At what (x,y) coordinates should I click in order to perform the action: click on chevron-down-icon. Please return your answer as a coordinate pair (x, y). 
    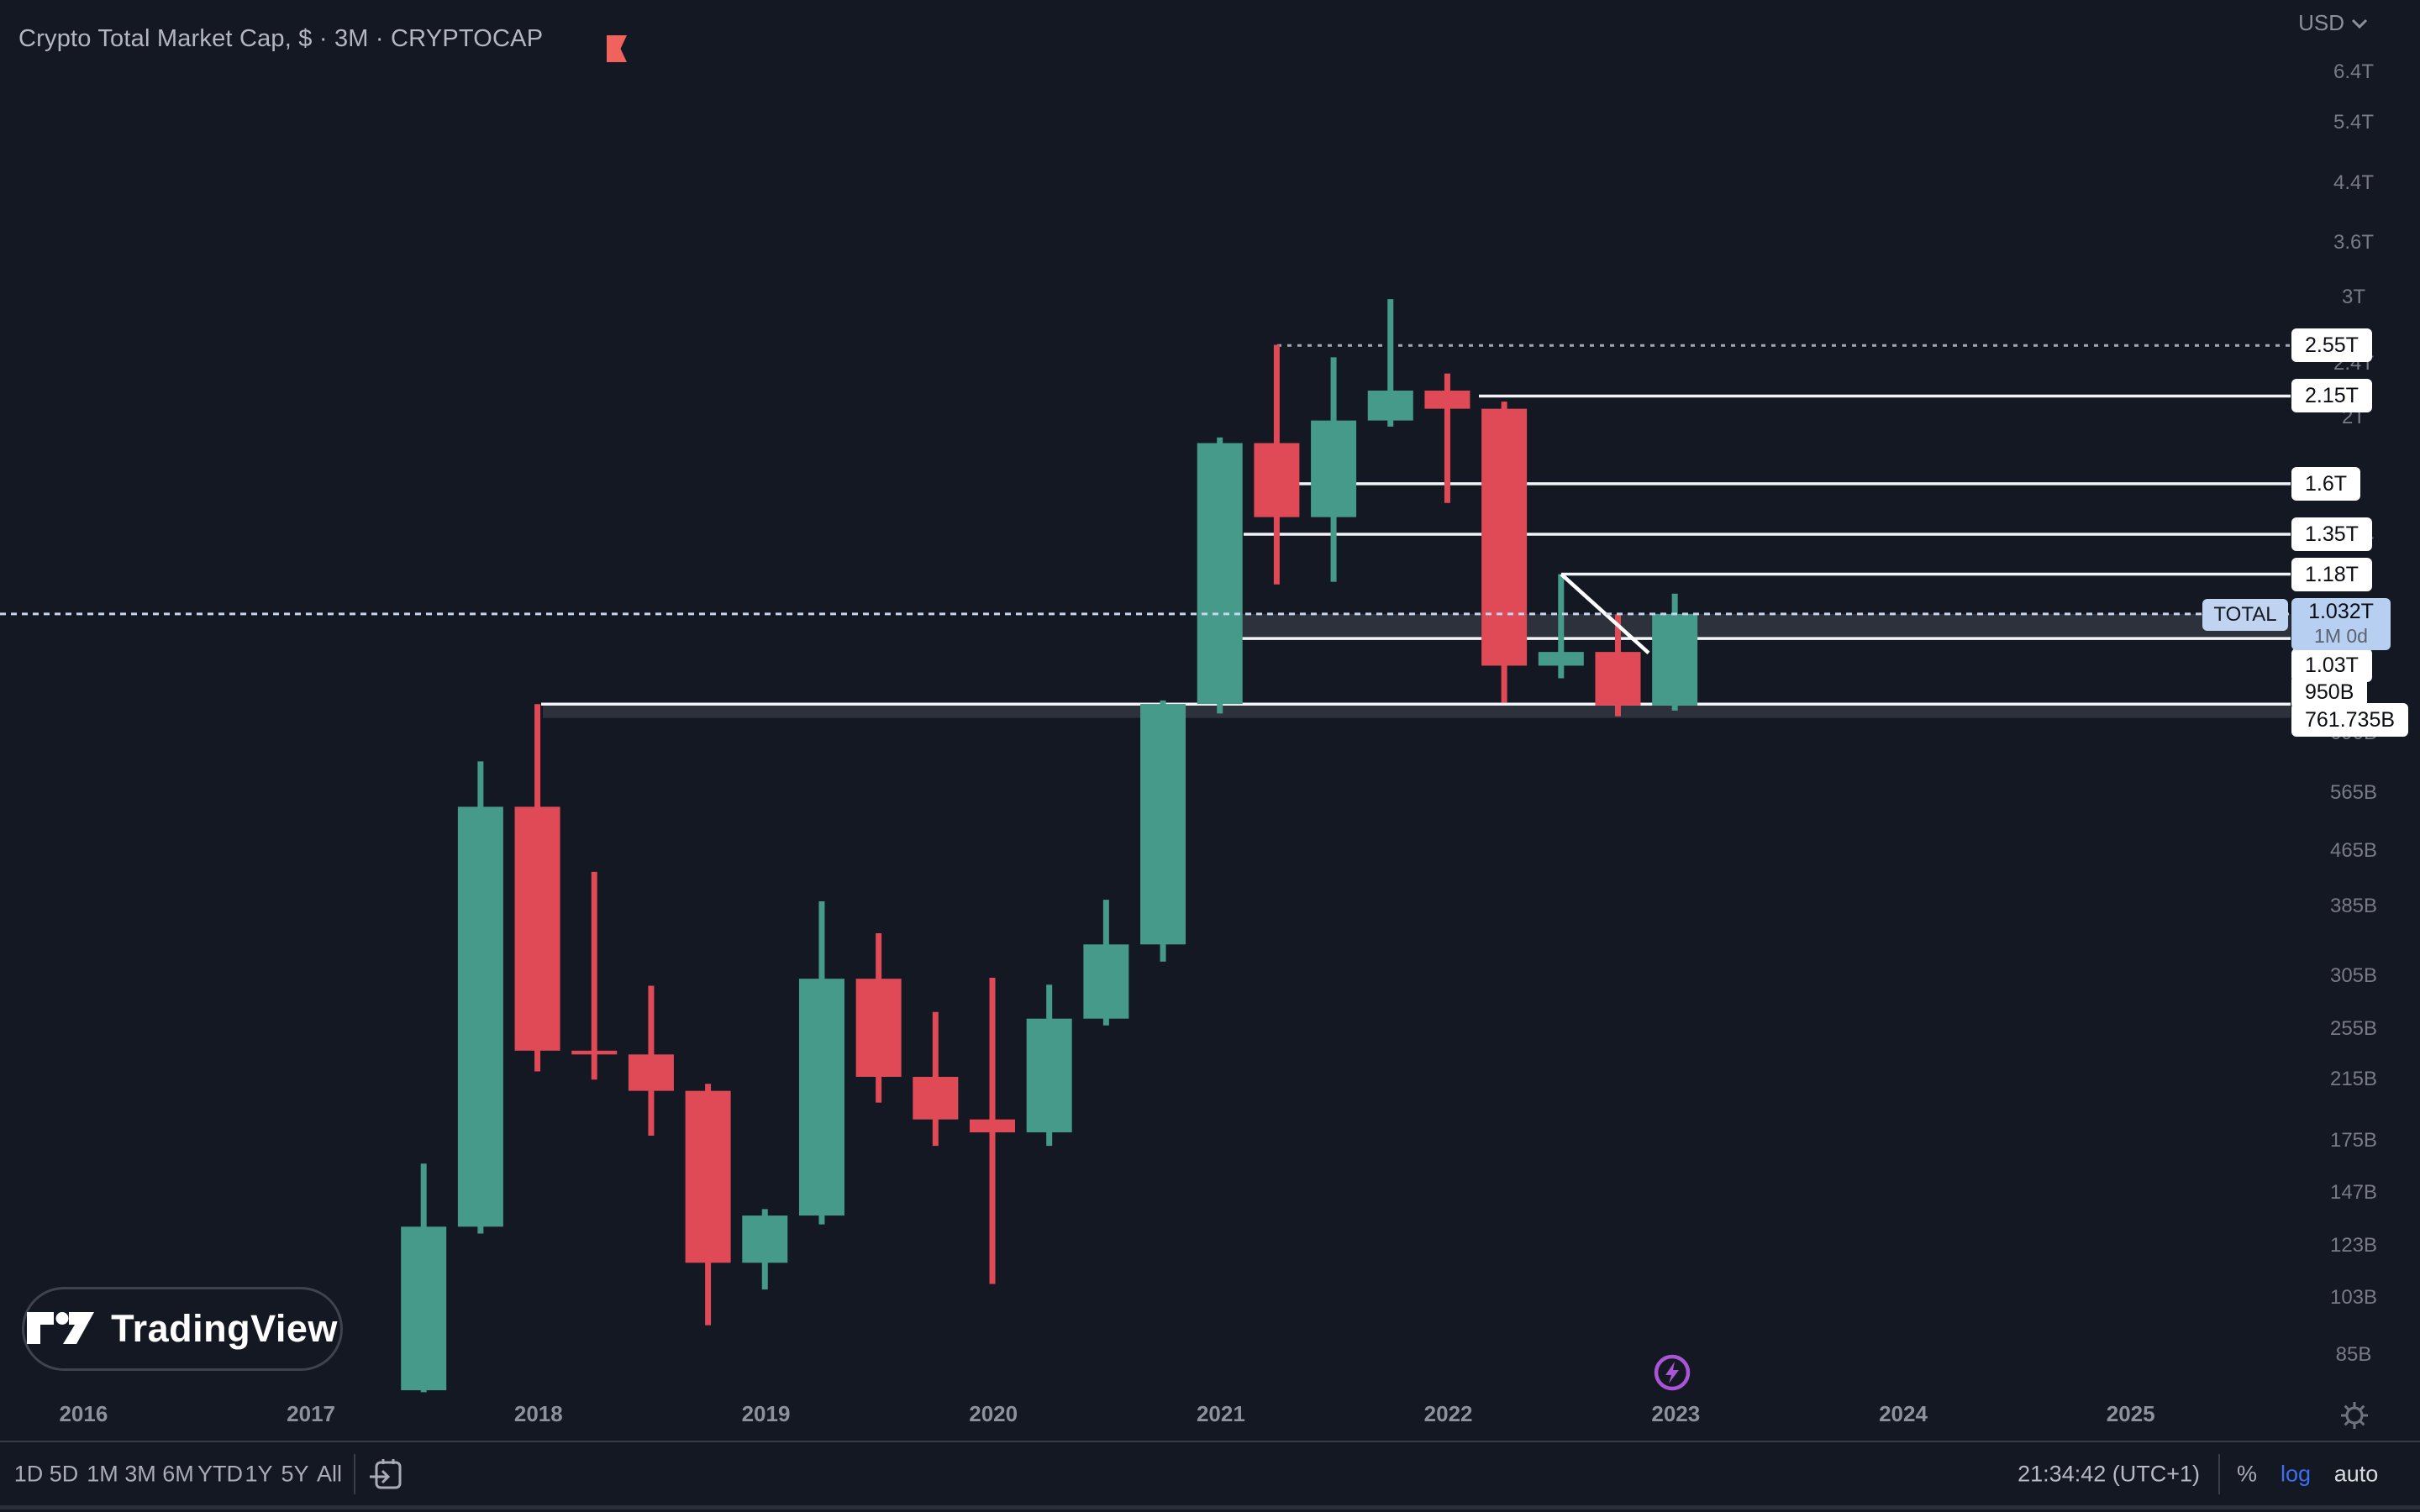
    Looking at the image, I should click on (2359, 23).